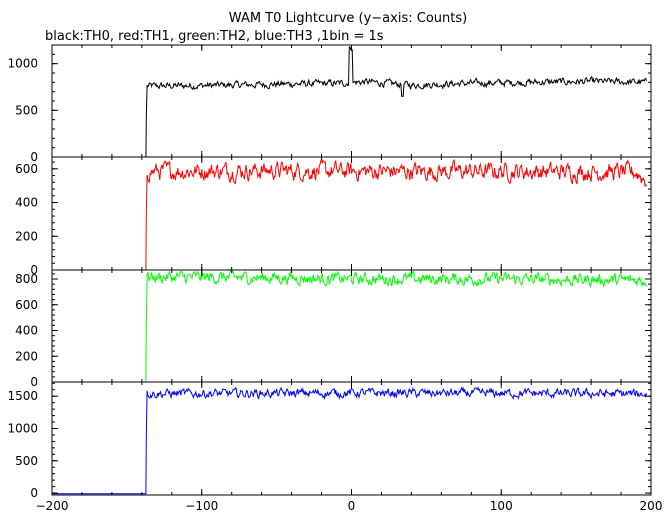  What do you see at coordinates (201, 506) in the screenshot?
I see `x-tick-label: −100` at bounding box center [201, 506].